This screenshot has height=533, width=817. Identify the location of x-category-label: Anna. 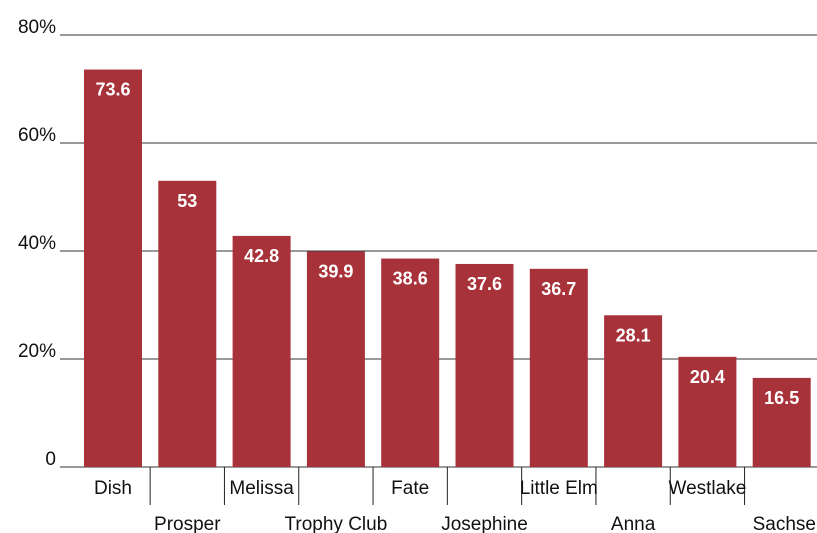
(633, 523).